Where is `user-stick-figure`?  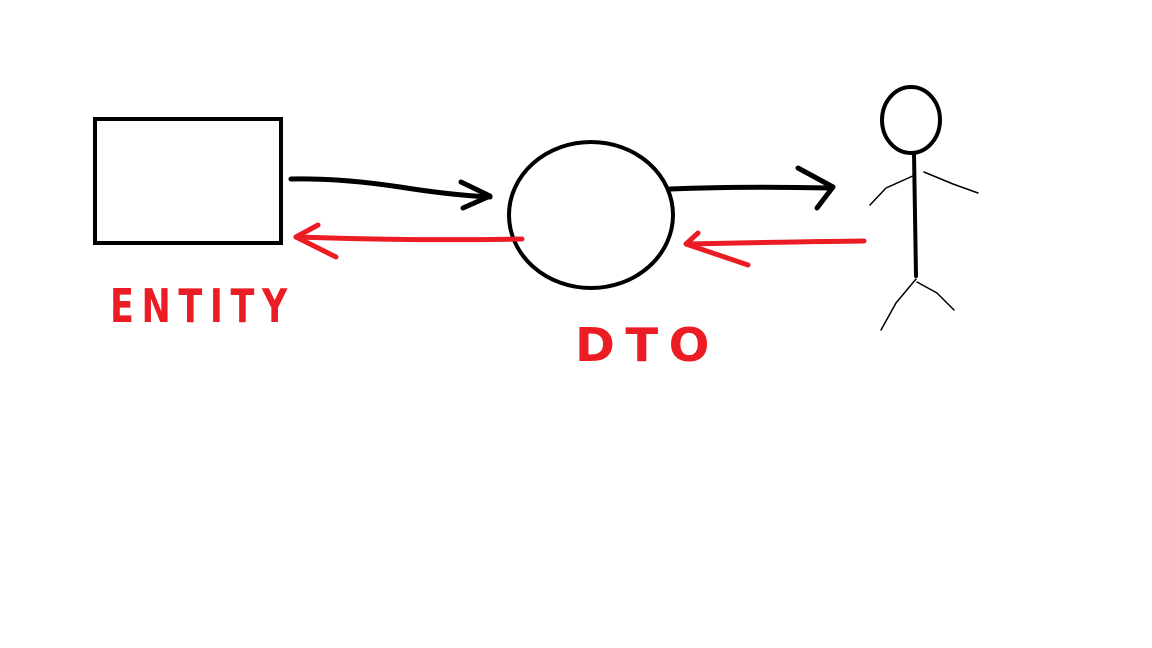
user-stick-figure is located at coordinates (924, 208).